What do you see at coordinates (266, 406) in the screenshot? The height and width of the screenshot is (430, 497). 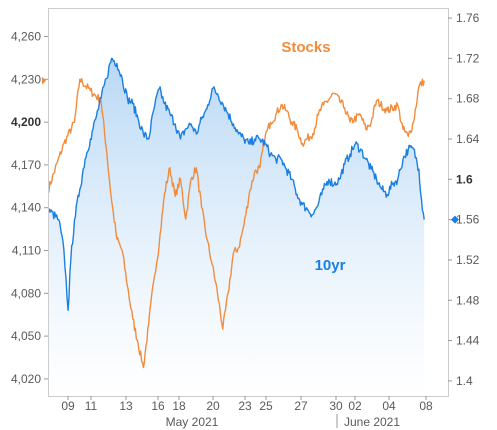 I see `x-tick-label: 25` at bounding box center [266, 406].